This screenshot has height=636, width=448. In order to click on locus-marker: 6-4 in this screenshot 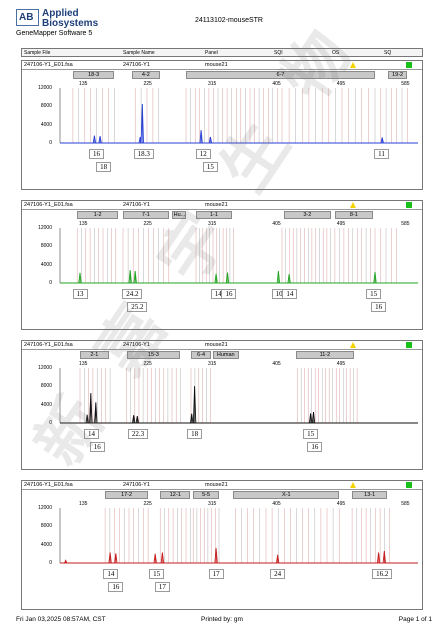, I will do `click(201, 355)`.